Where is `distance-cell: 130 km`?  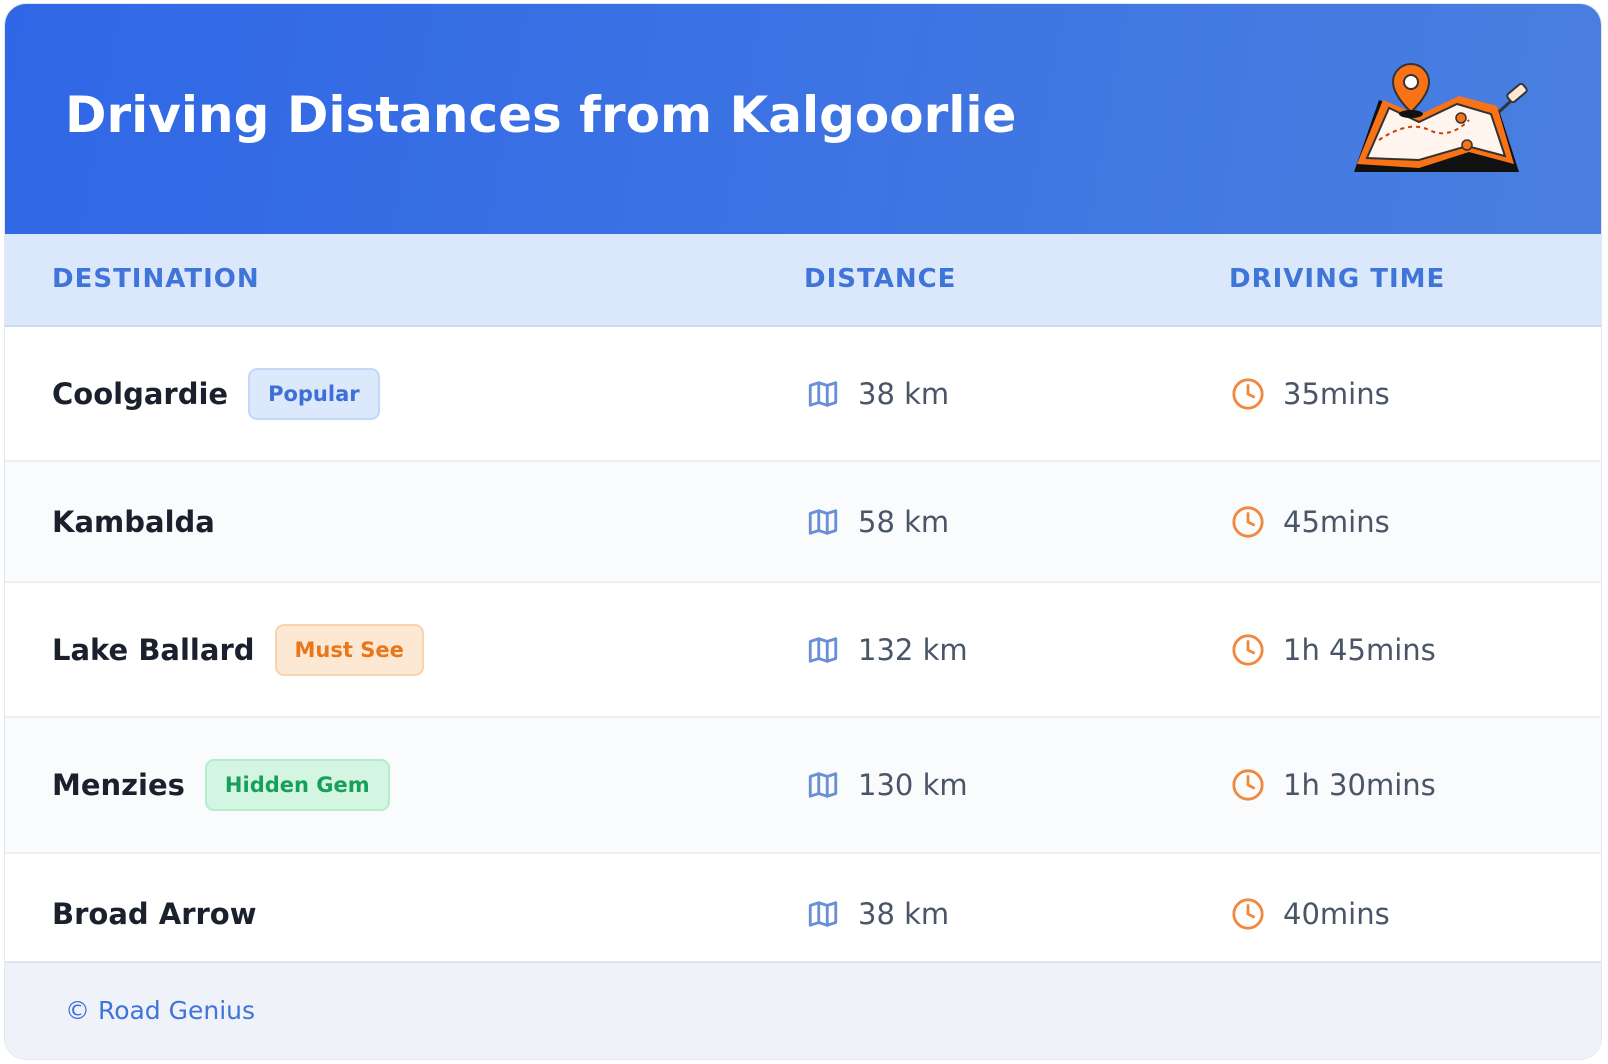 distance-cell: 130 km is located at coordinates (887, 785).